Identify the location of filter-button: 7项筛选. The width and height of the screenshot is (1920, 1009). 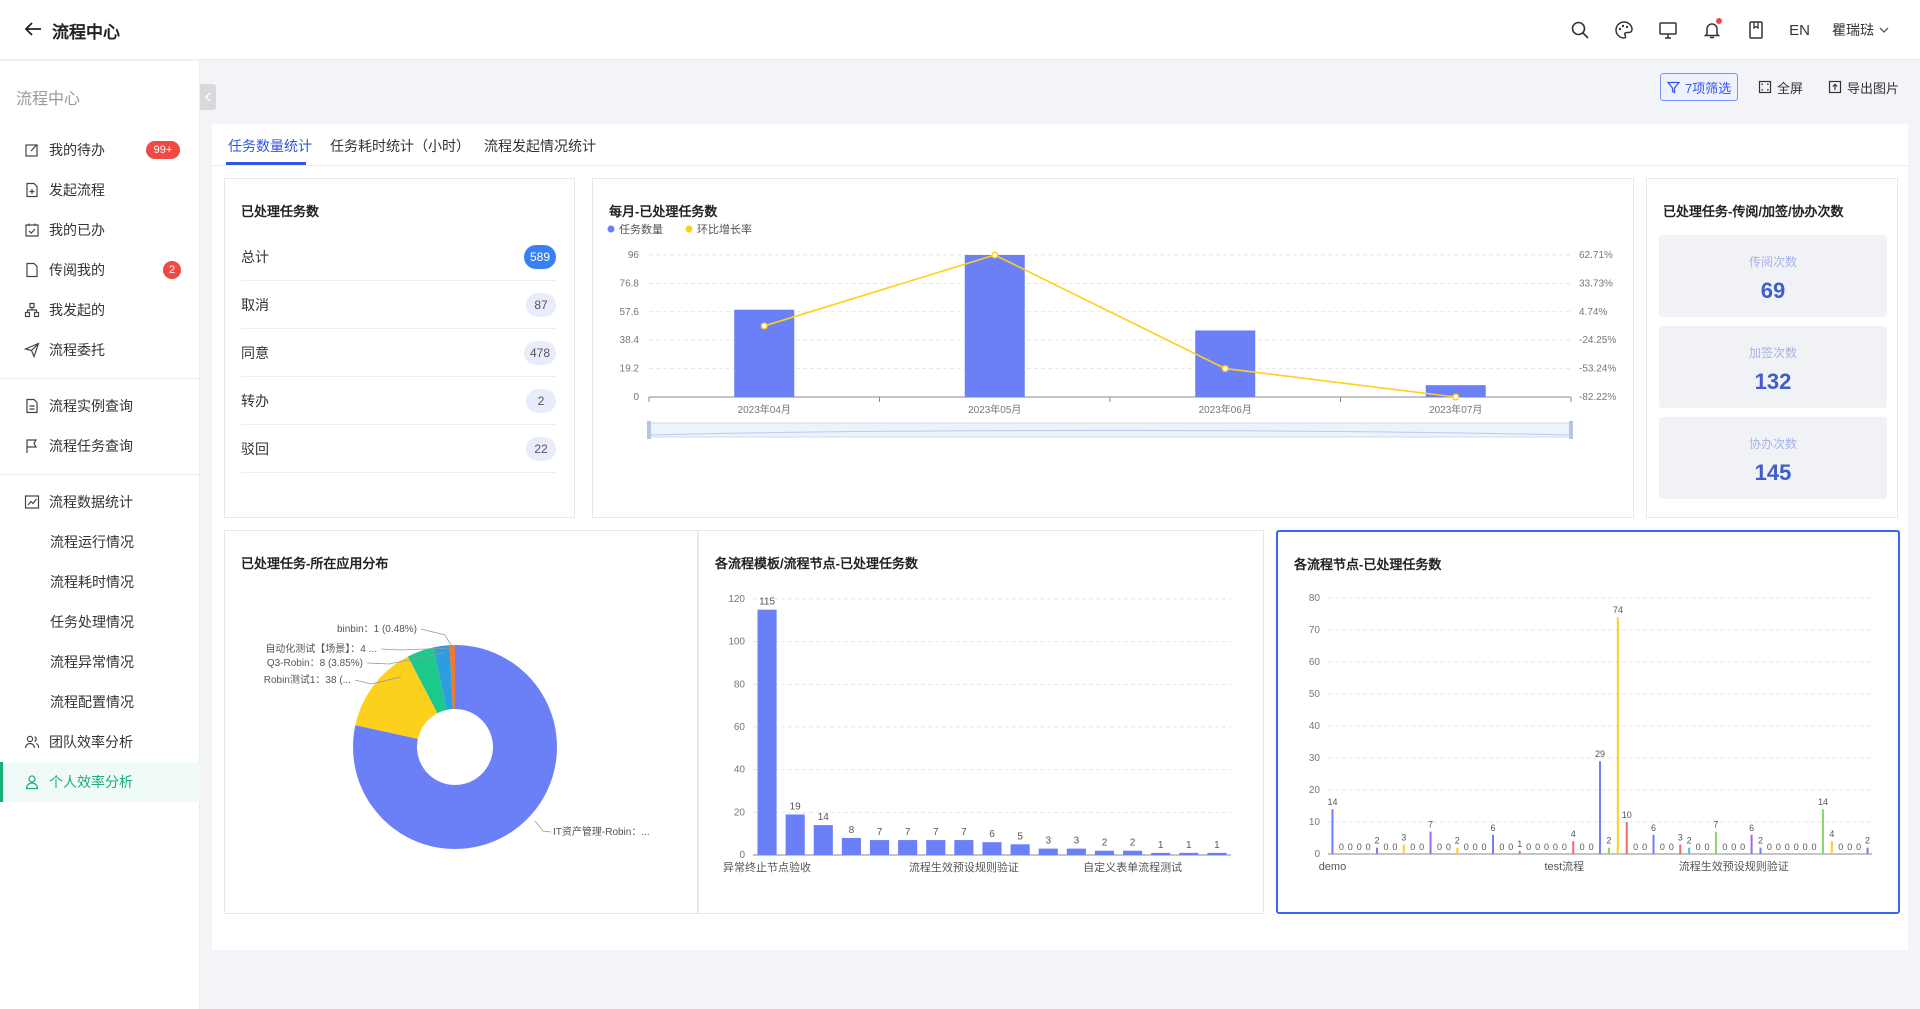
(1699, 87).